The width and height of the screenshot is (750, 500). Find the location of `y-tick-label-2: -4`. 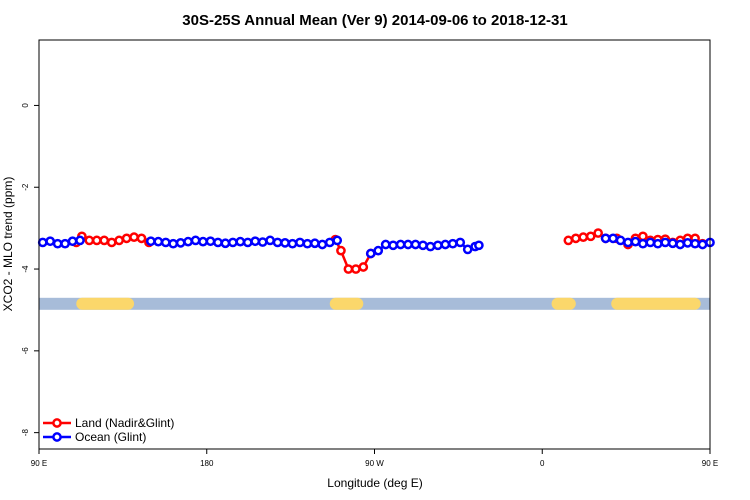

y-tick-label-2: -4 is located at coordinates (25, 269).